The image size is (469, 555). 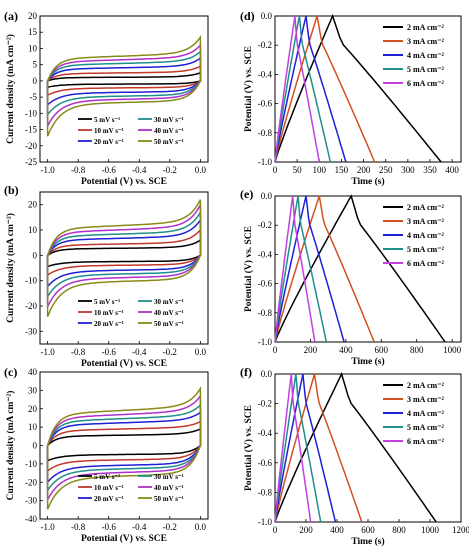 What do you see at coordinates (247, 16) in the screenshot?
I see `panel-label: (d)` at bounding box center [247, 16].